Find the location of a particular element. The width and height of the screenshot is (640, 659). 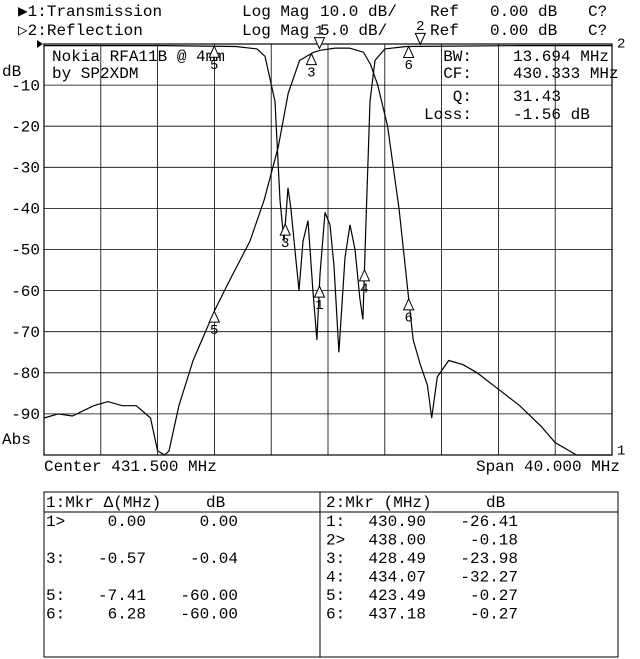

marker-id: 1: is located at coordinates (335, 522).